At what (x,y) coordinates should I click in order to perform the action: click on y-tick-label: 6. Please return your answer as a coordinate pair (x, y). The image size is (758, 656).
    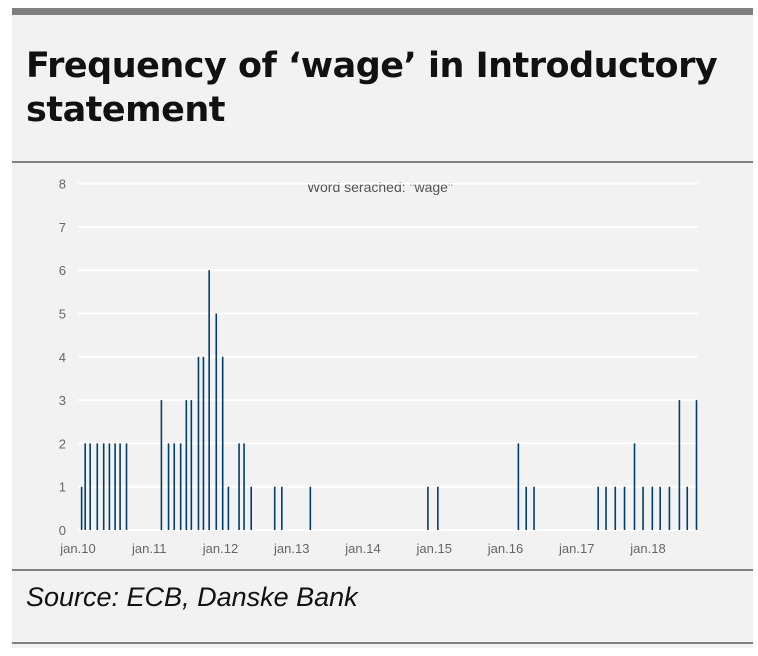
    Looking at the image, I should click on (62, 270).